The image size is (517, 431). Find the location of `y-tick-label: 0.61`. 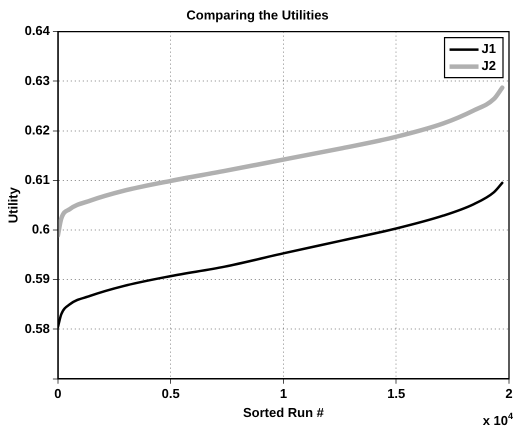

y-tick-label: 0.61 is located at coordinates (37, 179).